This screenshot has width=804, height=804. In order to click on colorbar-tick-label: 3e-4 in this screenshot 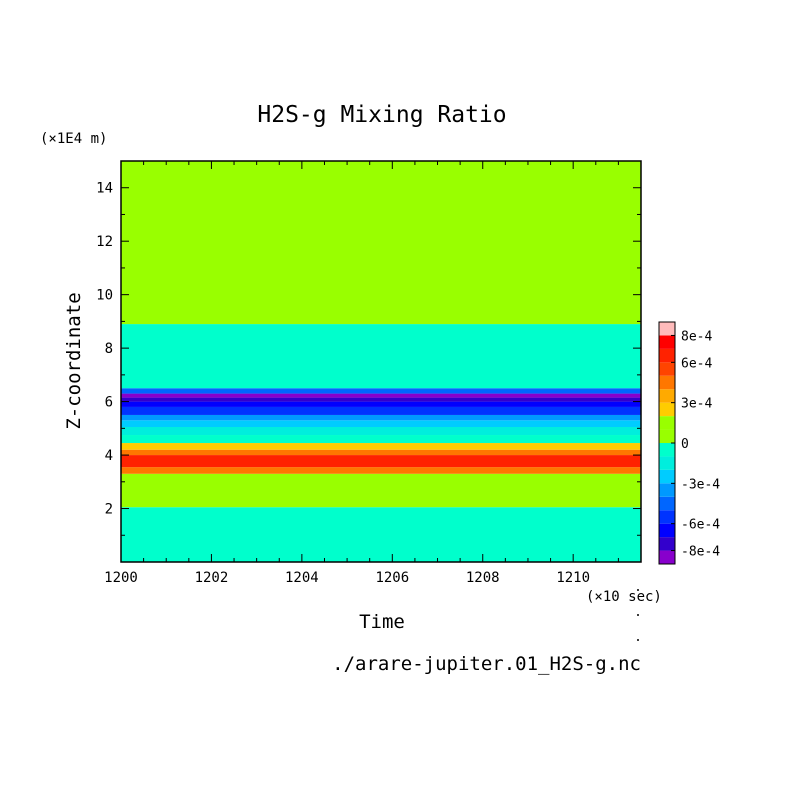, I will do `click(696, 404)`.